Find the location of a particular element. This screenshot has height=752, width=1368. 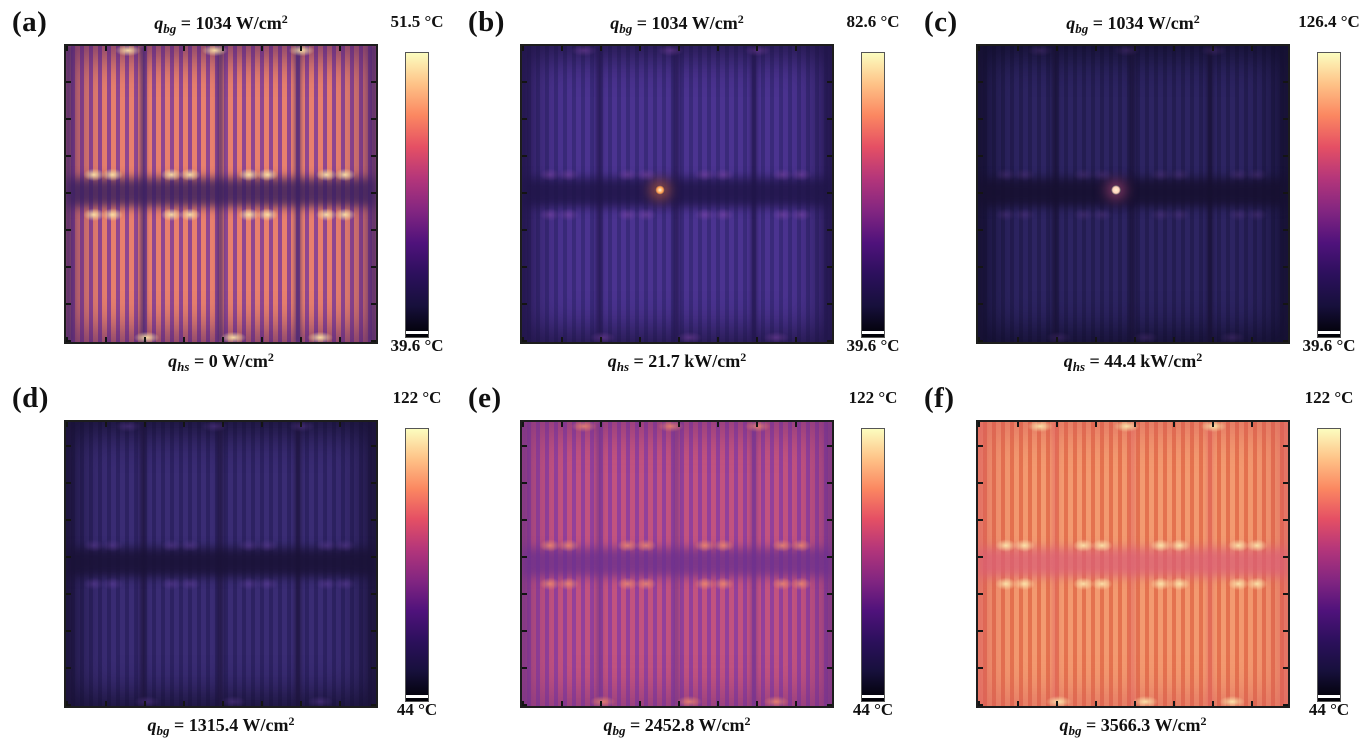

colorbar-max-temperature: 51.5 °C is located at coordinates (417, 21).